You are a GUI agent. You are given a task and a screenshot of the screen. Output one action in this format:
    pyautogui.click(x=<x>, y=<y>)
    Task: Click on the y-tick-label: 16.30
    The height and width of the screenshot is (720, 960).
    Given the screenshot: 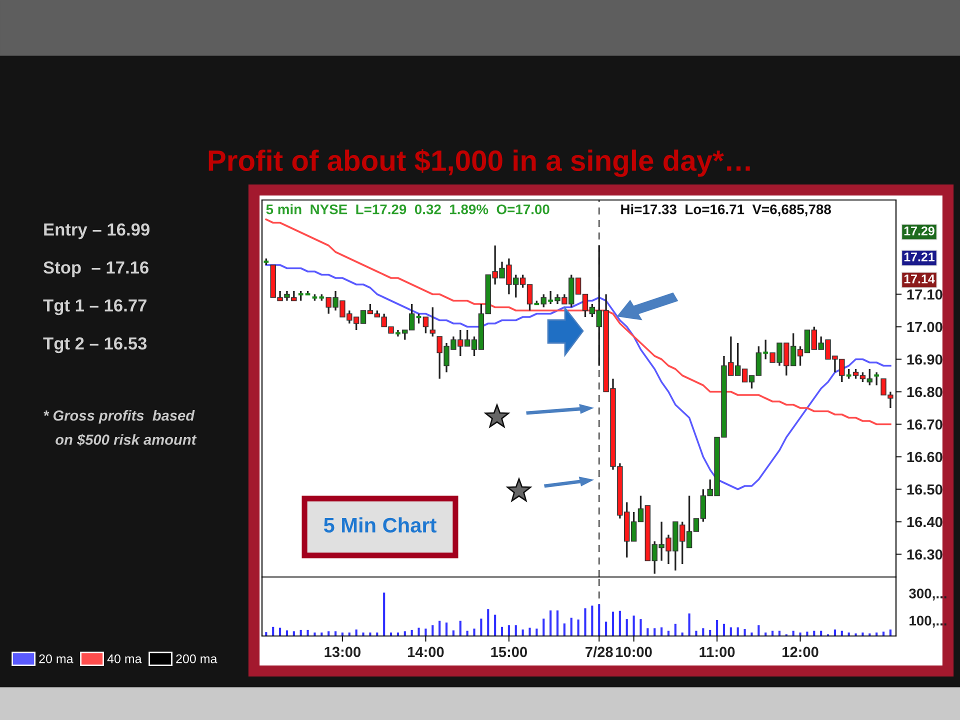 What is the action you would take?
    pyautogui.click(x=924, y=554)
    